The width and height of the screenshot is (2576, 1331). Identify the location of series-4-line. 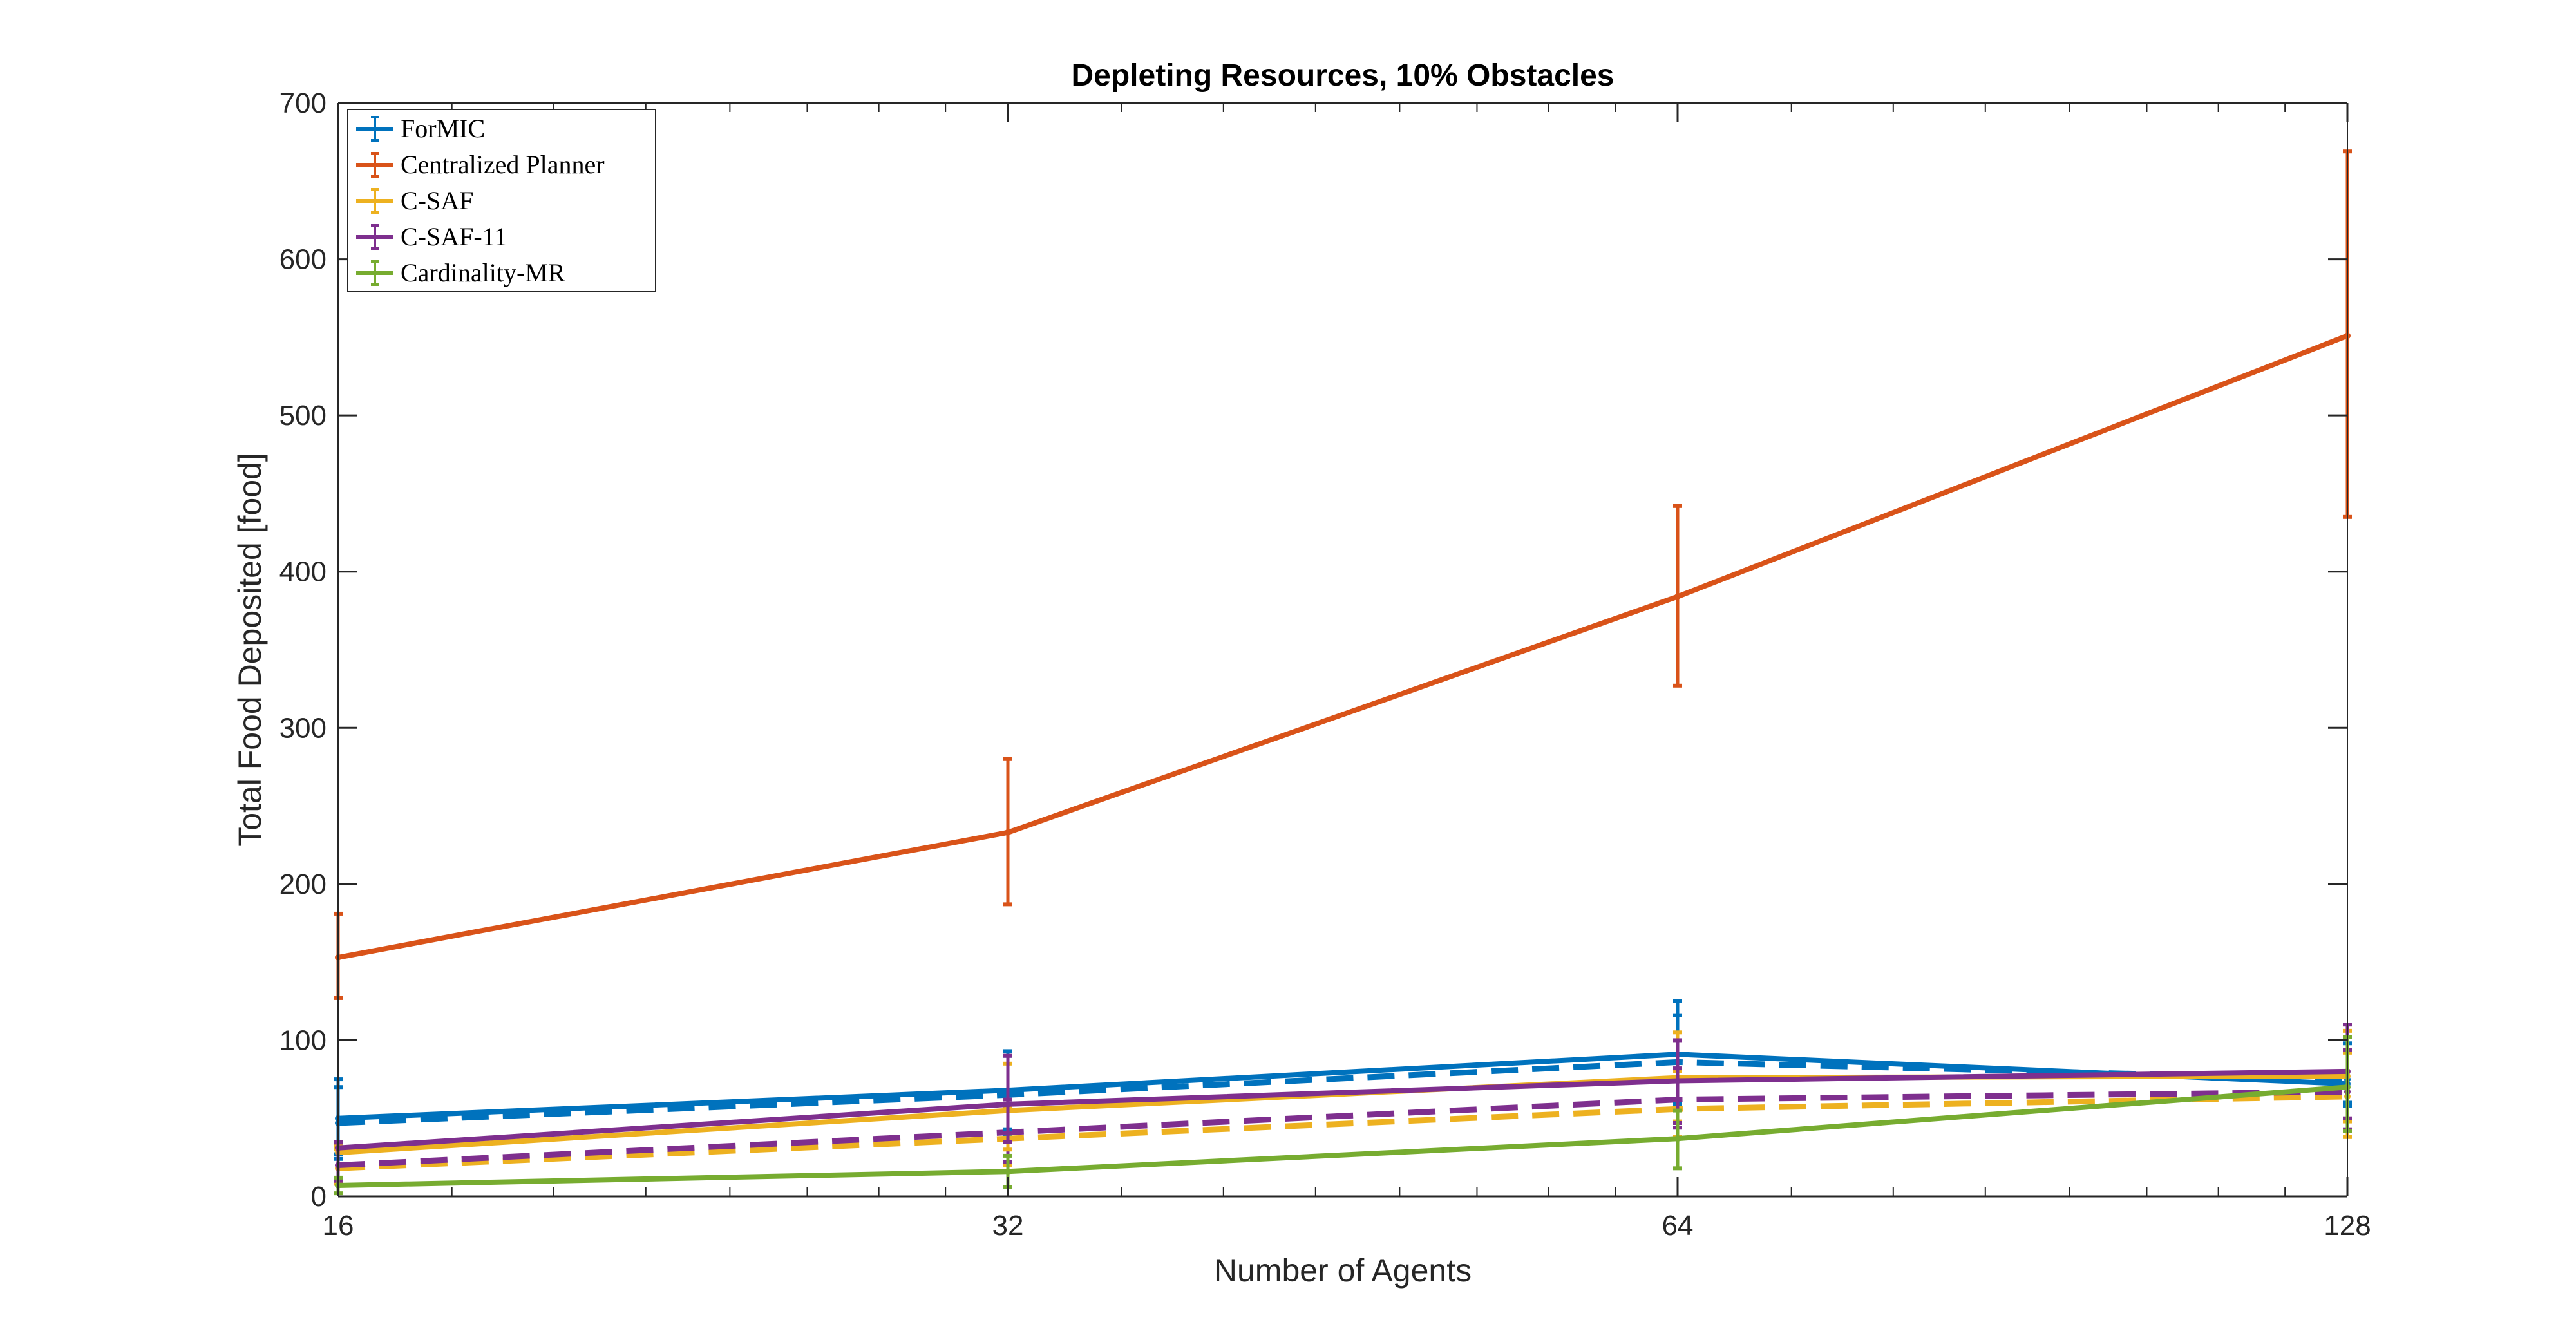
(1343, 1136).